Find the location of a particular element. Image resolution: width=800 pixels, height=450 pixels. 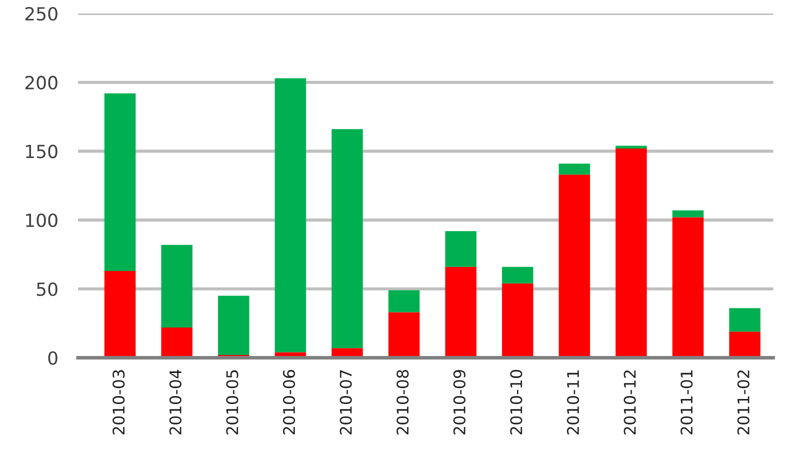

x-tick-label: 2010-06 is located at coordinates (289, 402).